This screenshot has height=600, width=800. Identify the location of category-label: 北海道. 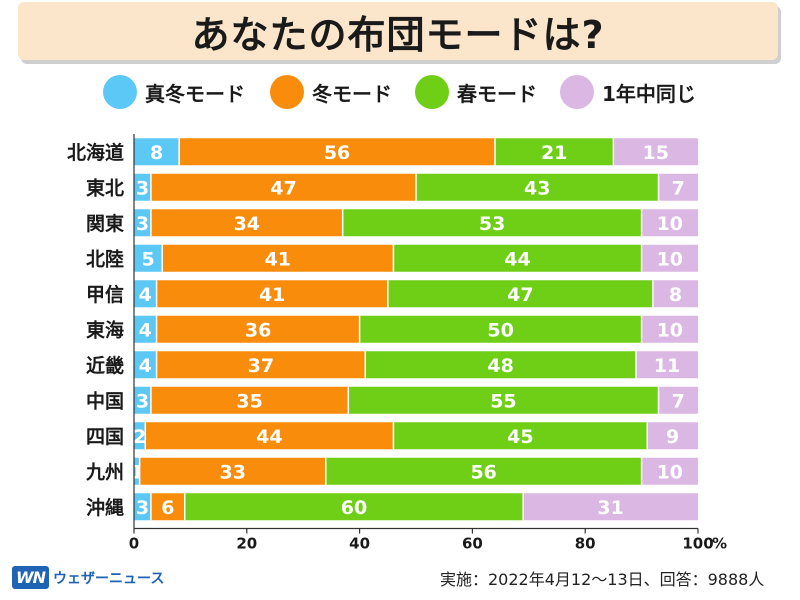
(95, 152).